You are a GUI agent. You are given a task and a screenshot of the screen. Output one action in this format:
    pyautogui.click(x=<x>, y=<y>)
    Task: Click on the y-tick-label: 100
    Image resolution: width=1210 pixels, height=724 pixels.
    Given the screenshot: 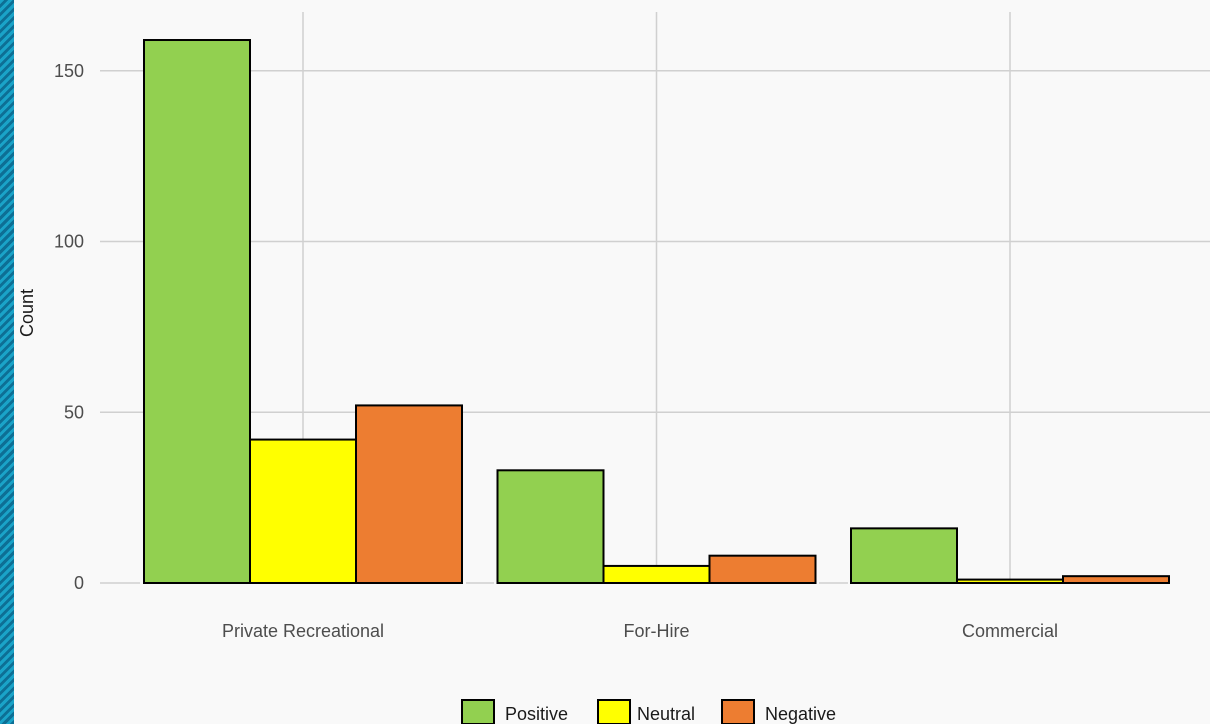 What is the action you would take?
    pyautogui.click(x=69, y=242)
    